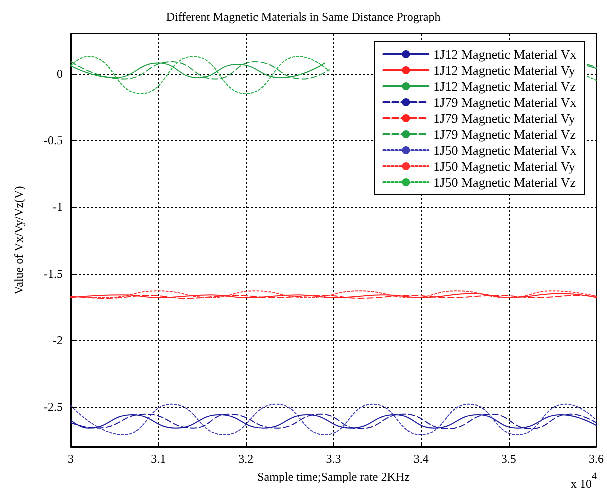 The width and height of the screenshot is (607, 494). What do you see at coordinates (53, 273) in the screenshot?
I see `y-tick-label: -1.5` at bounding box center [53, 273].